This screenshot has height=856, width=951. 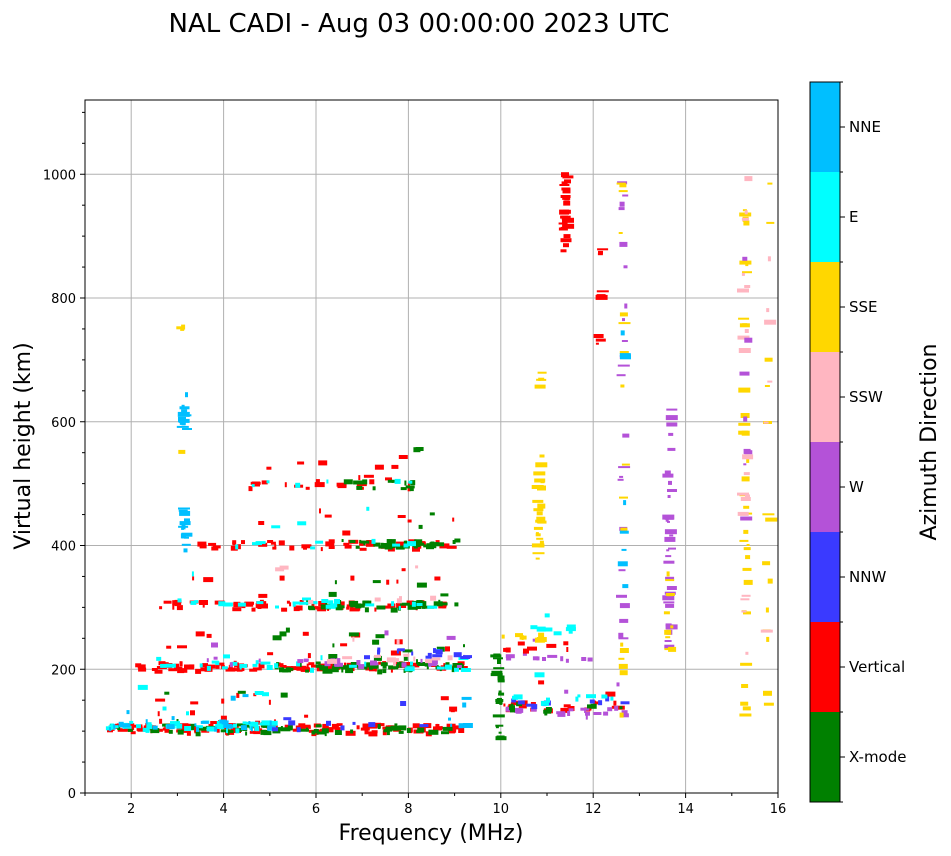 I want to click on chart-title: NAL CADI - Aug 03 00:00:00 2023 UTC, so click(x=419, y=24).